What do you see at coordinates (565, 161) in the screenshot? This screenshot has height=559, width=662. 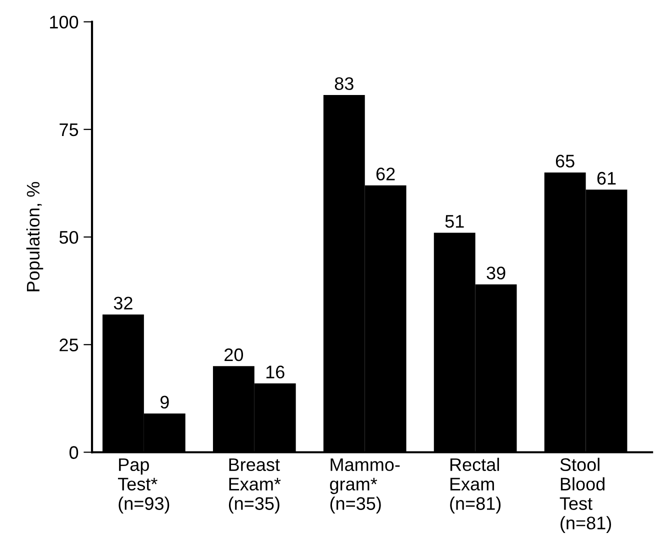 I see `data-label: 65` at bounding box center [565, 161].